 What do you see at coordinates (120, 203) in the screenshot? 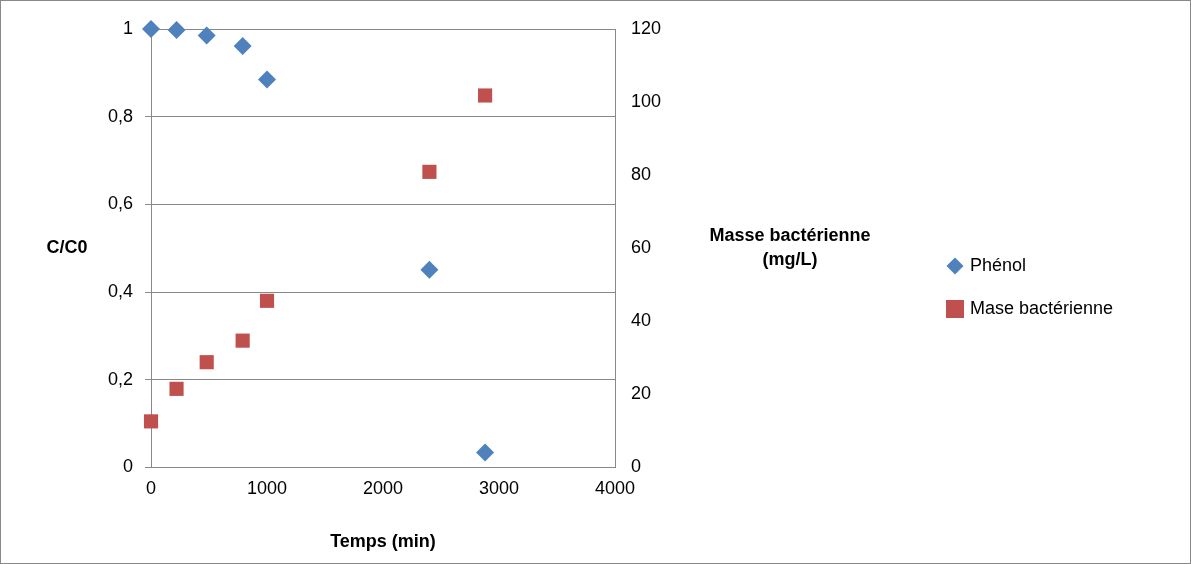
I see `y-tick-label: 0,6` at bounding box center [120, 203].